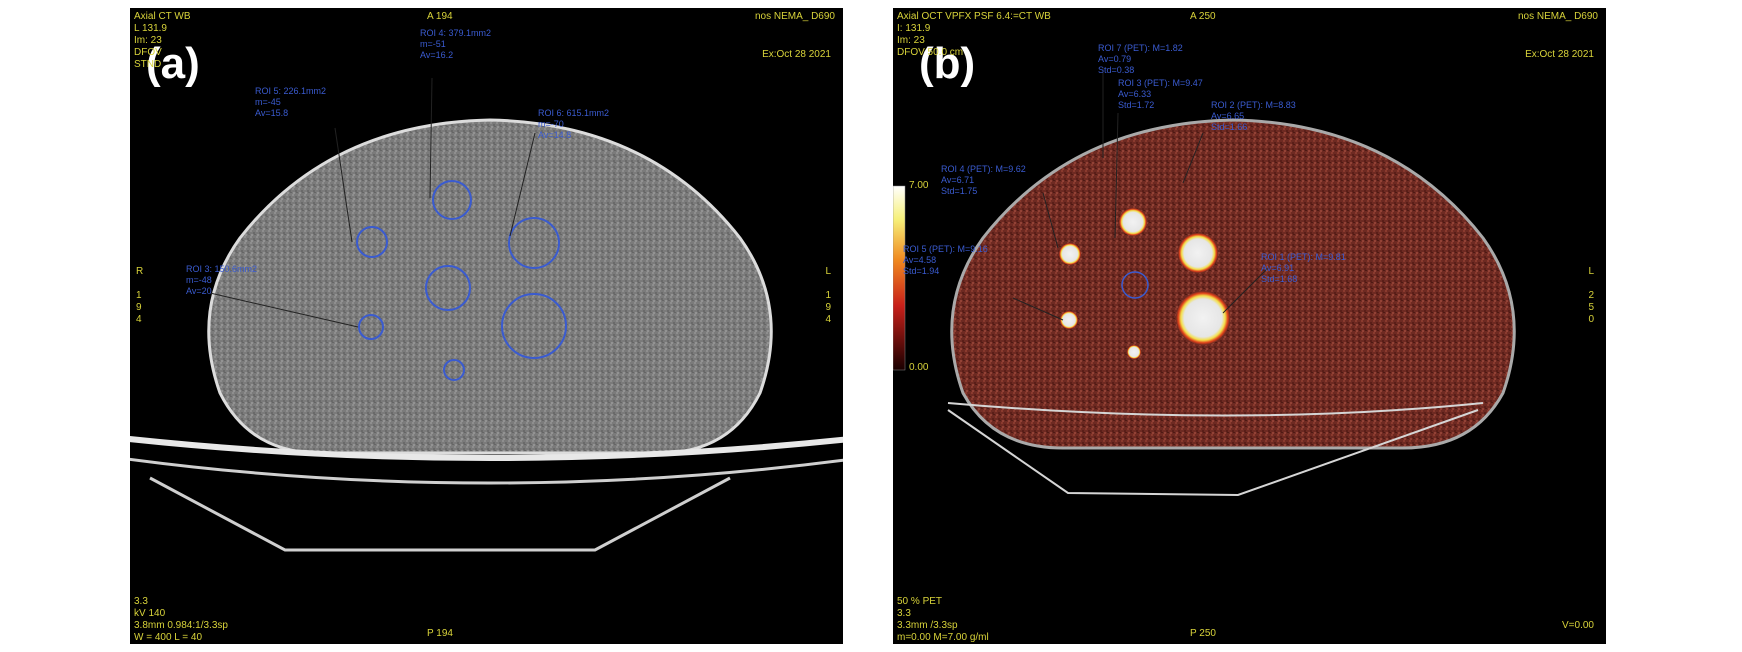 The height and width of the screenshot is (652, 1742). What do you see at coordinates (440, 633) in the screenshot?
I see `orientation-posterior: P 194` at bounding box center [440, 633].